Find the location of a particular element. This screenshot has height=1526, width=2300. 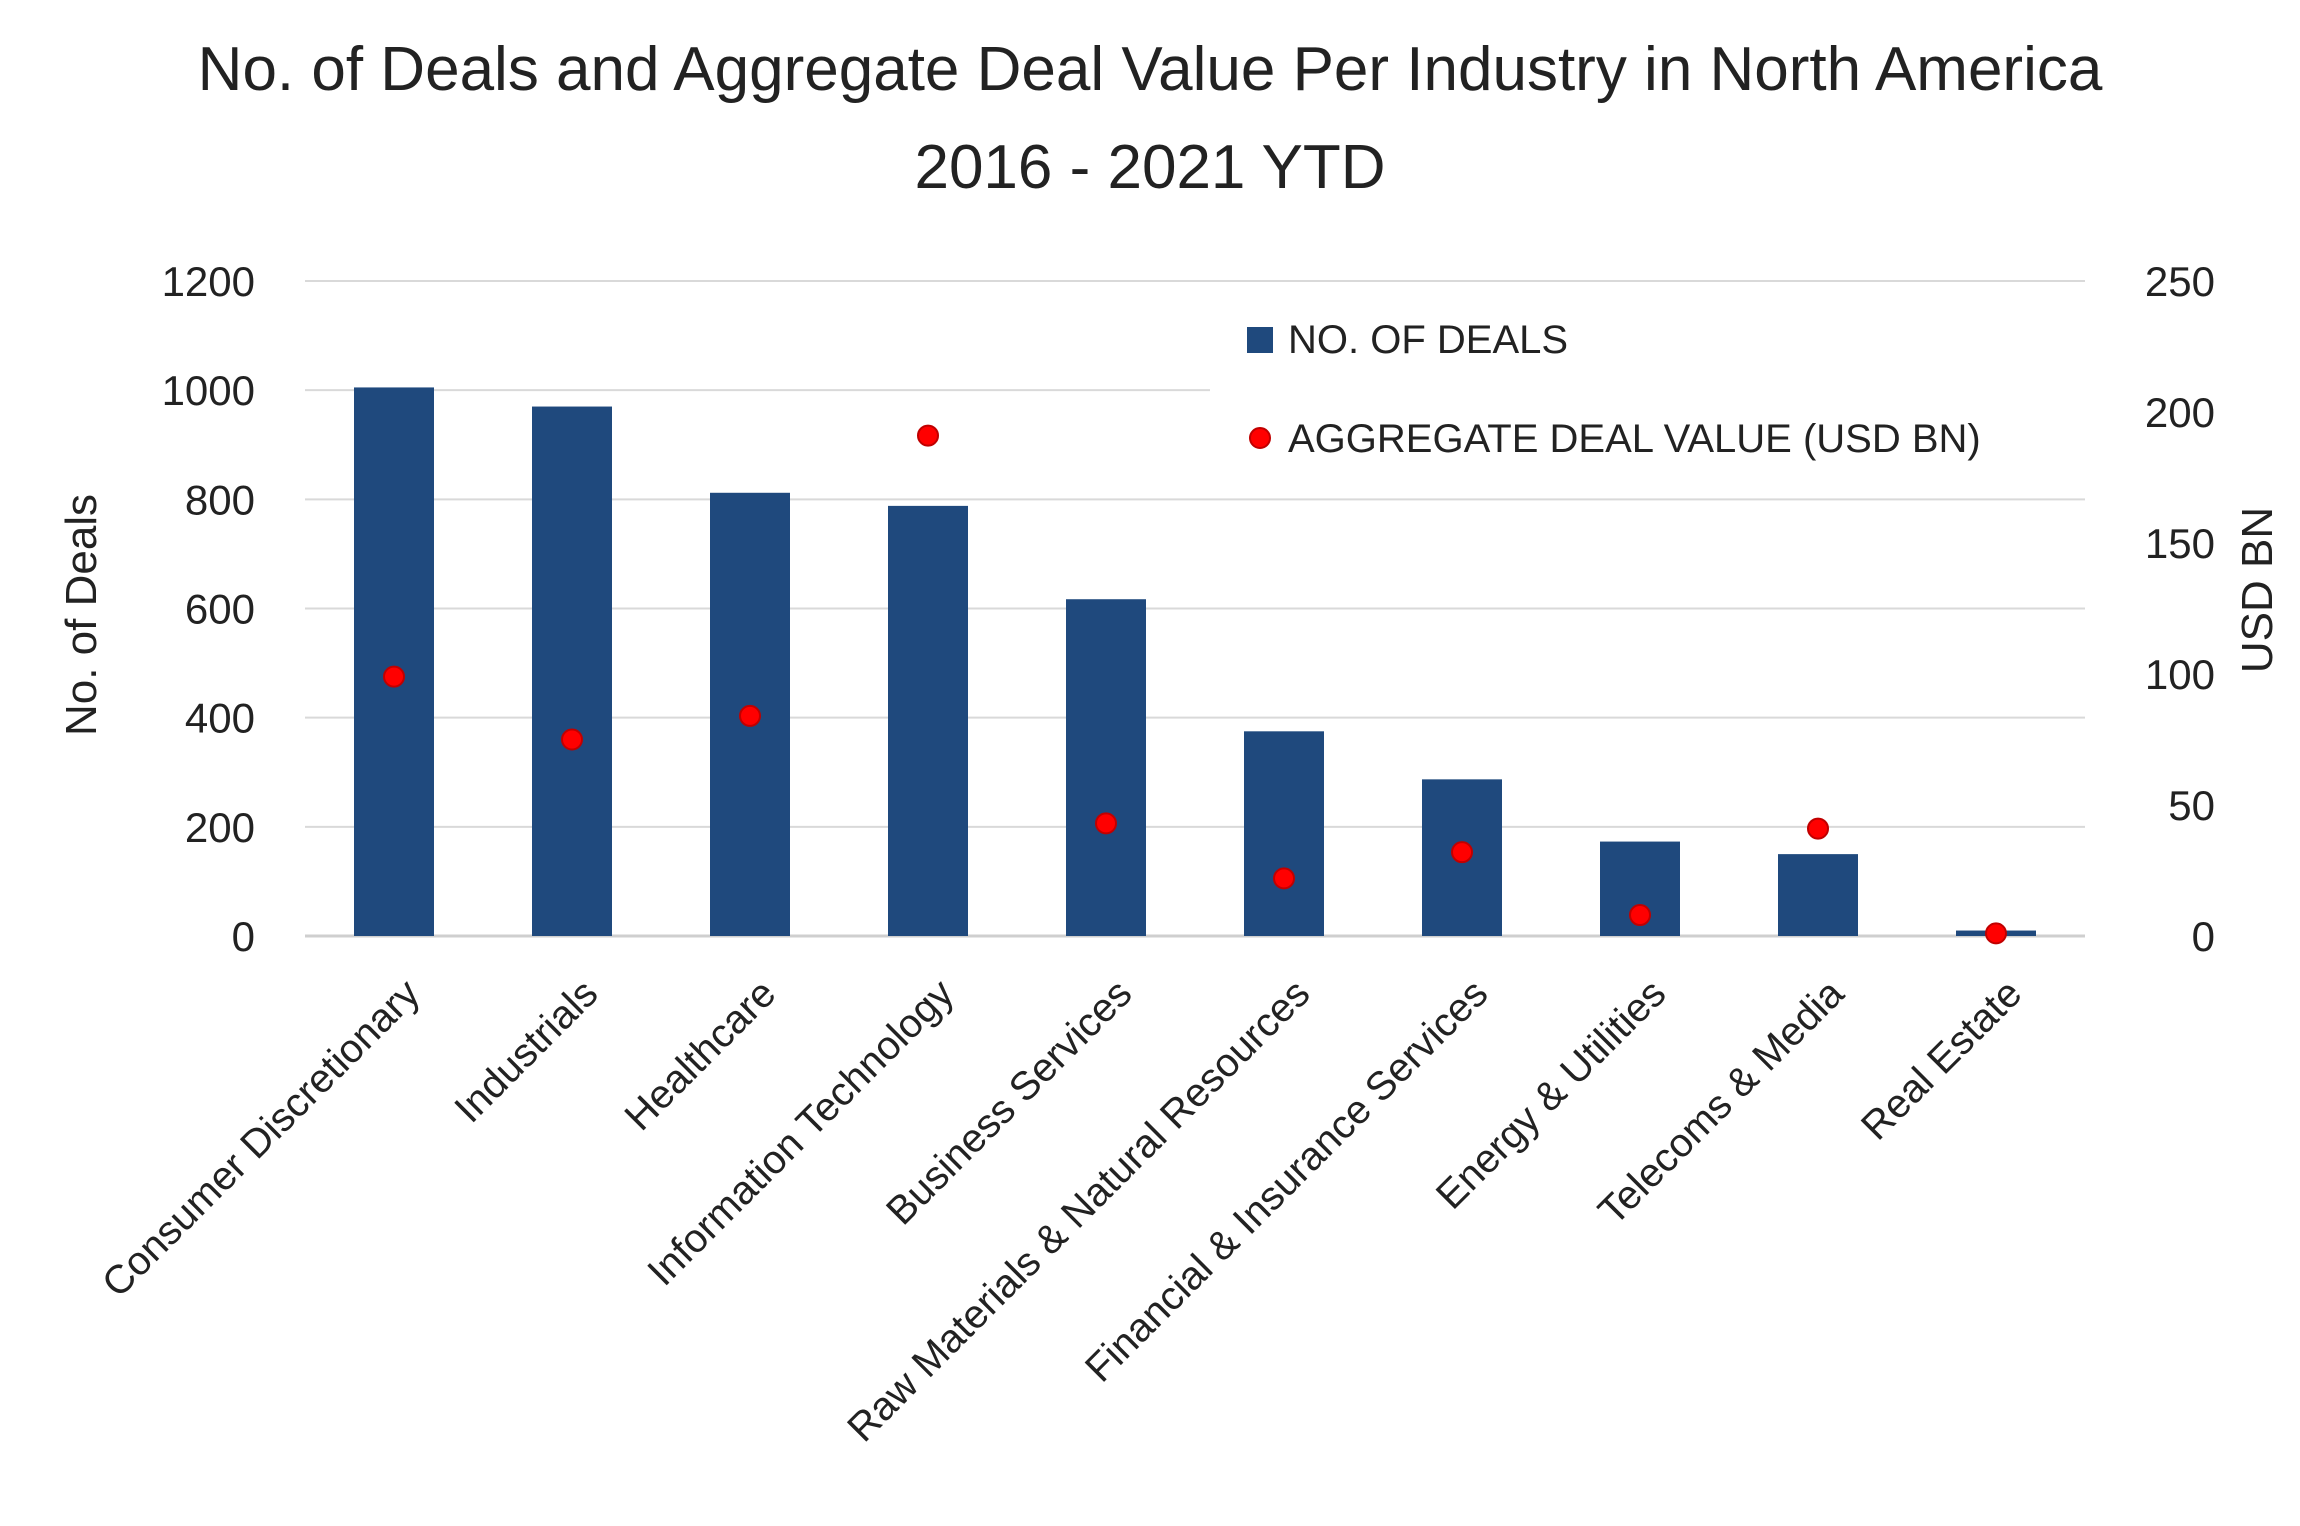

legend-label-deals: NO. OF DEALS is located at coordinates (1428, 340).